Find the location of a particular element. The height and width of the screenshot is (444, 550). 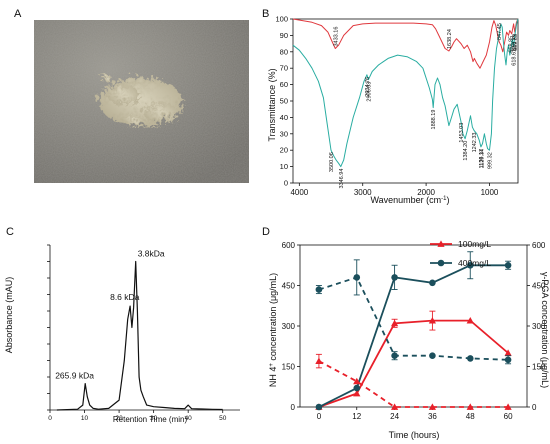

x-tick-label: 24 is located at coordinates (394, 416).